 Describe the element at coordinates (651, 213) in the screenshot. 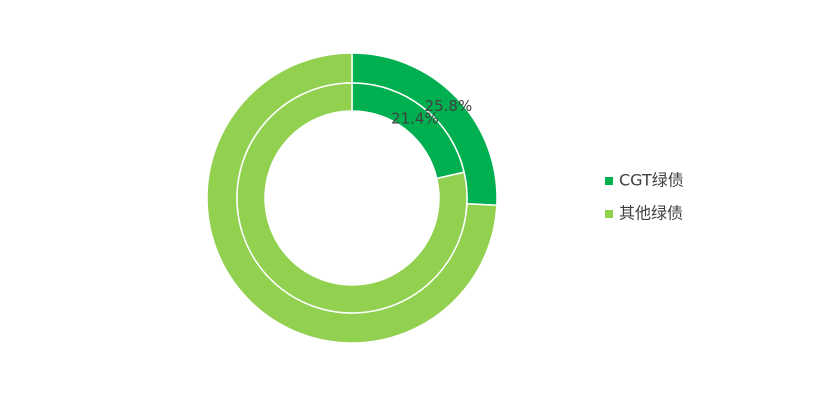

I see `legend-label: 其他绿债` at that location.